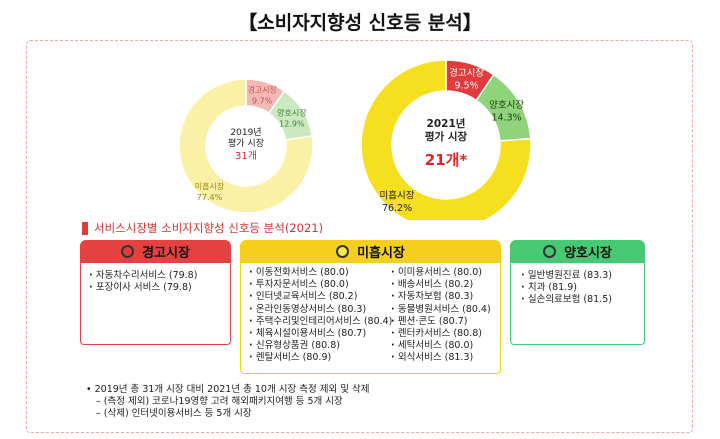  What do you see at coordinates (155, 304) in the screenshot?
I see `panel-warning-body: 자동차수리서비스 (79.8)포장이사 서비스 (79.8)` at bounding box center [155, 304].